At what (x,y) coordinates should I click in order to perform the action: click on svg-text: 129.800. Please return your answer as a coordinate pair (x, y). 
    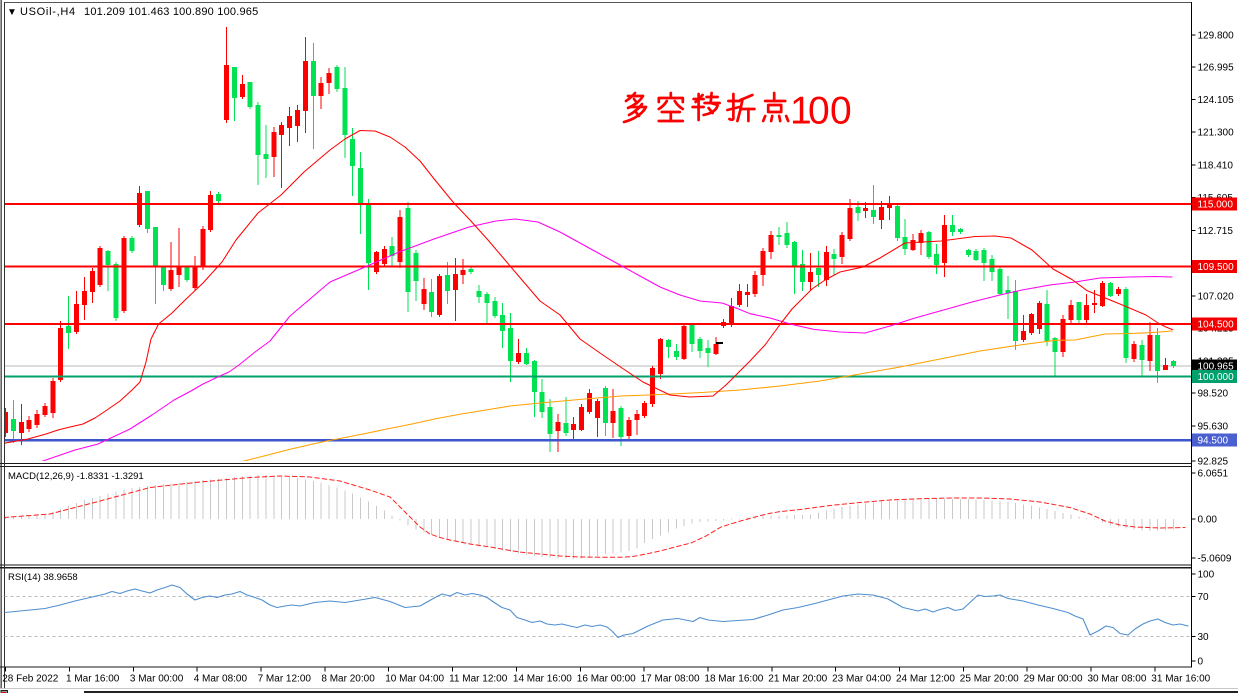
    Looking at the image, I should click on (1216, 36).